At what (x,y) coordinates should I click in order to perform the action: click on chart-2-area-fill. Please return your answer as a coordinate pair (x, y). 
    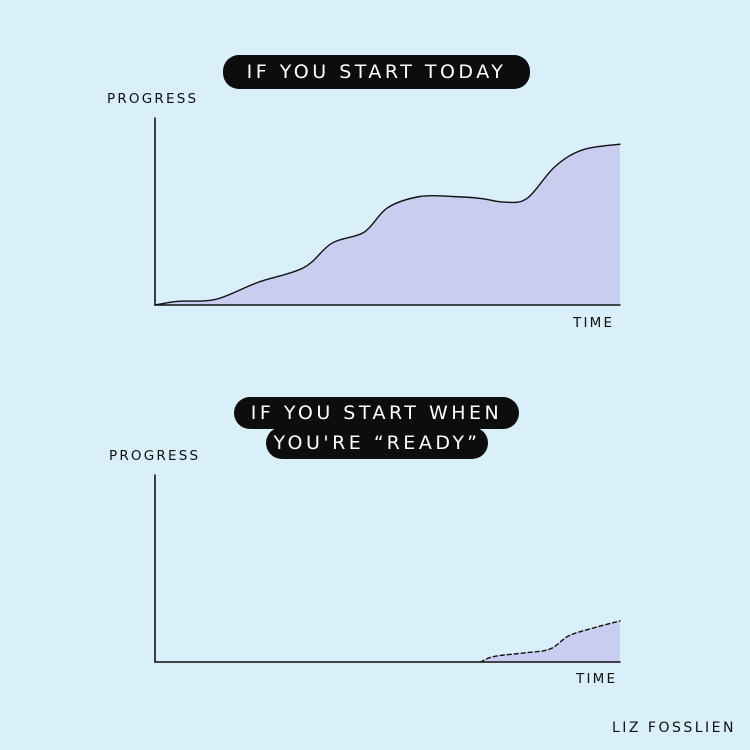
    Looking at the image, I should click on (550, 641).